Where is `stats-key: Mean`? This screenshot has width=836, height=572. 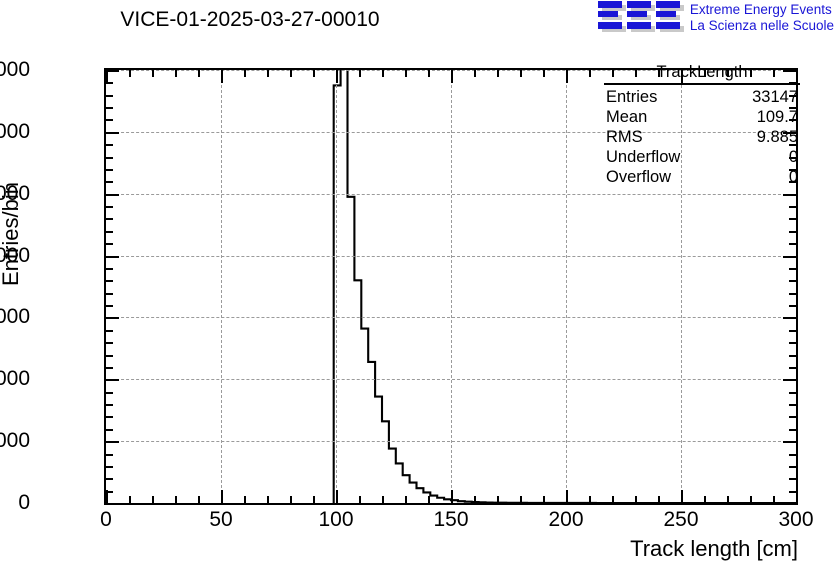
stats-key: Mean is located at coordinates (627, 117).